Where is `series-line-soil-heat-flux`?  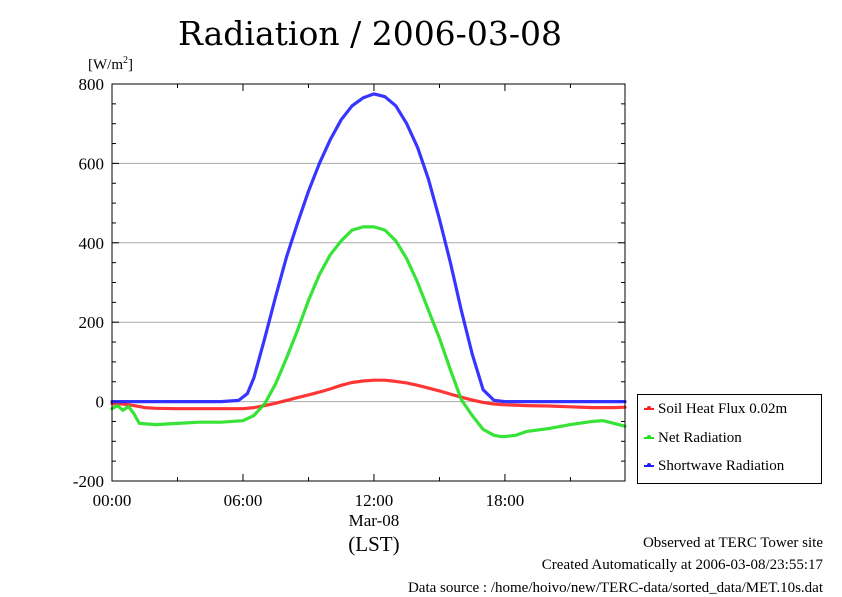 series-line-soil-heat-flux is located at coordinates (368, 394).